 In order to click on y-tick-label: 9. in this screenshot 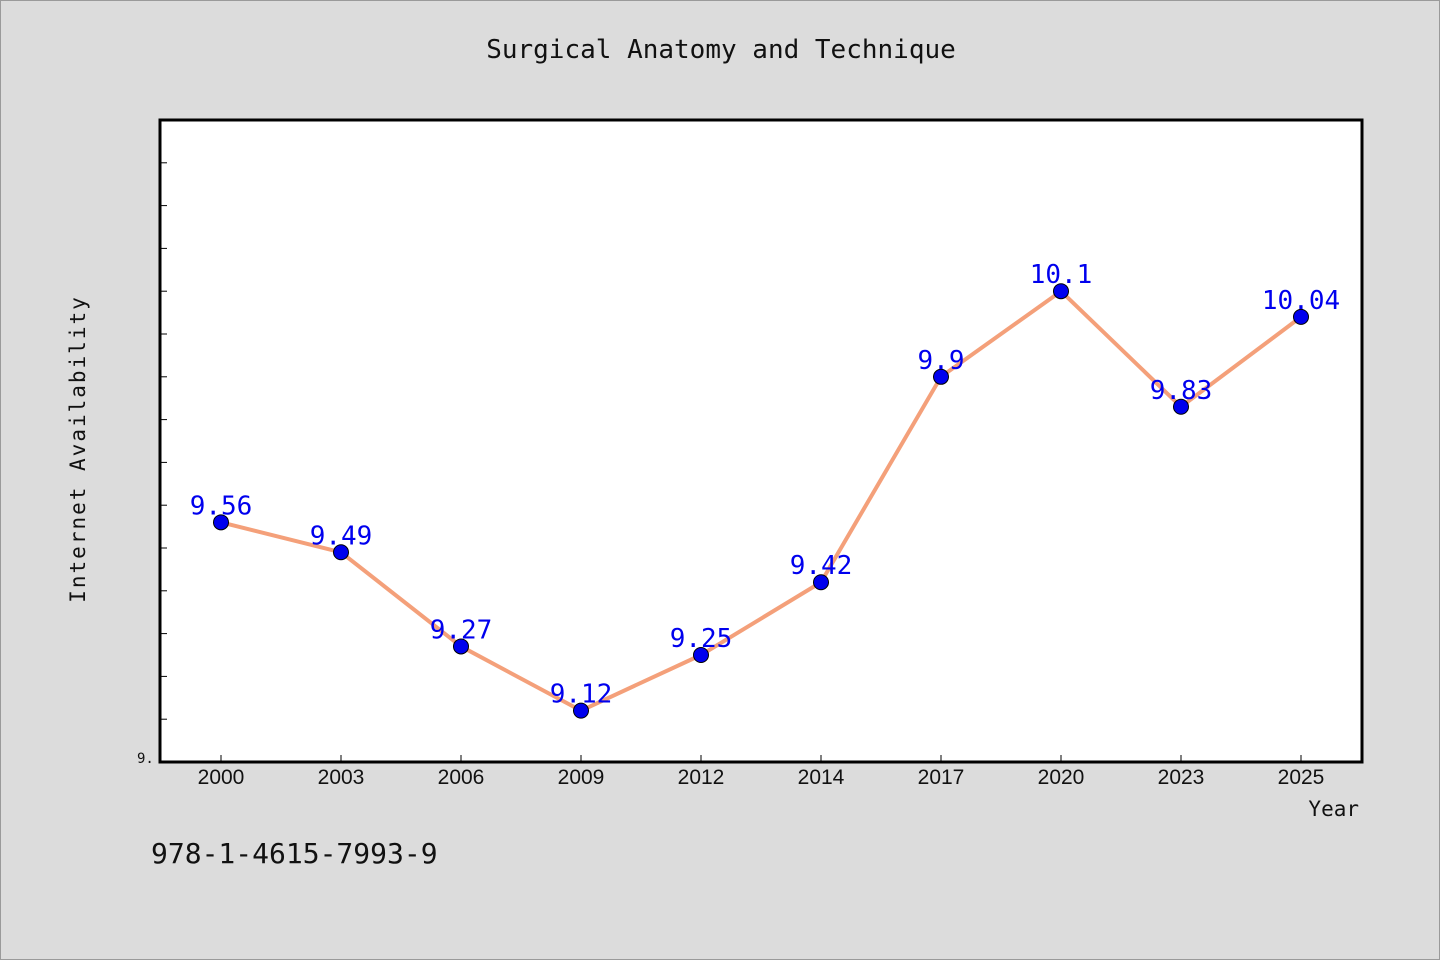, I will do `click(145, 759)`.